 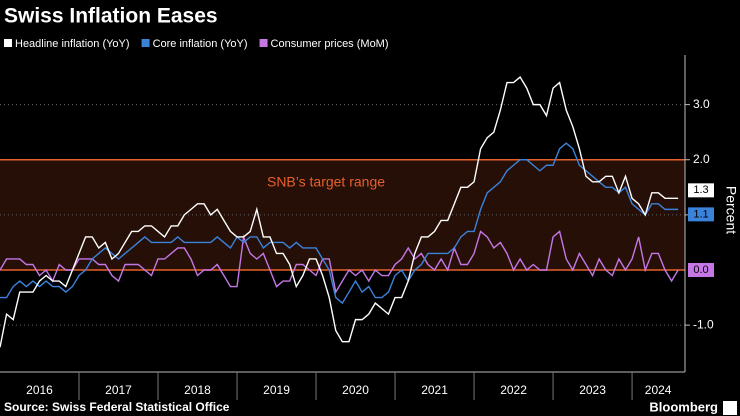 I want to click on legend-label: Core inflation (YoY), so click(x=200, y=44).